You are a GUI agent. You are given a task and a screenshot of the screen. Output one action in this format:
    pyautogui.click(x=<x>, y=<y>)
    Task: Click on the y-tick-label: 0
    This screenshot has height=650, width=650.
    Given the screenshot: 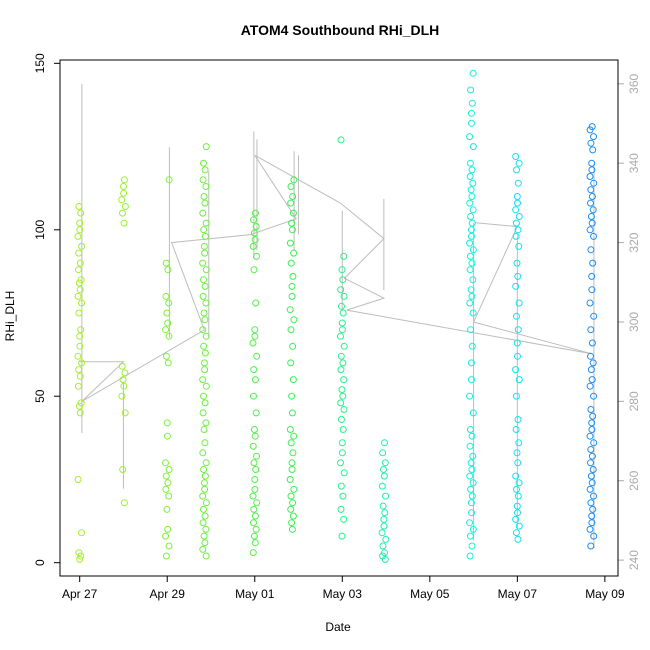 What is the action you would take?
    pyautogui.click(x=40, y=562)
    